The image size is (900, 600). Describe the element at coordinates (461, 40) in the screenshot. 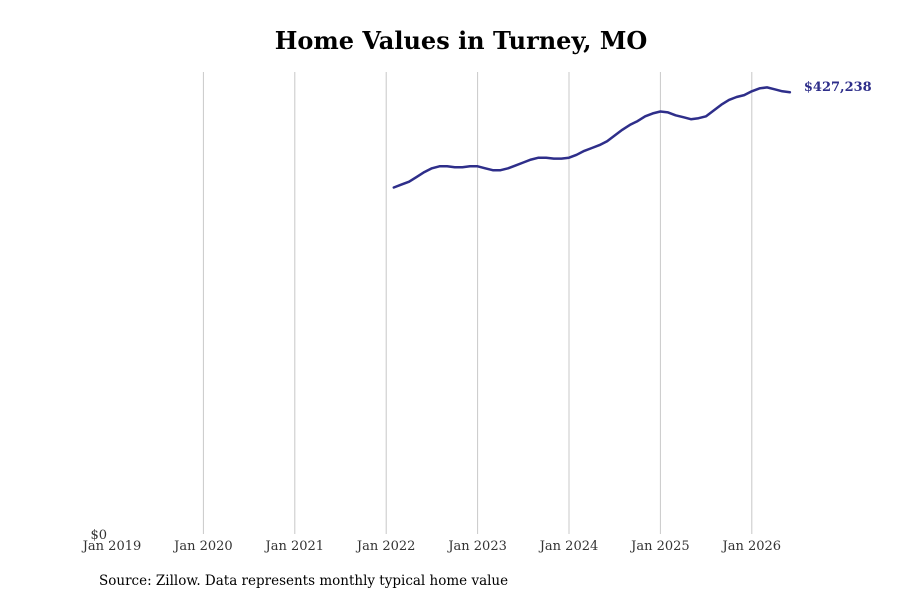

I see `chart-title: Home Values in Turney, MO` at that location.